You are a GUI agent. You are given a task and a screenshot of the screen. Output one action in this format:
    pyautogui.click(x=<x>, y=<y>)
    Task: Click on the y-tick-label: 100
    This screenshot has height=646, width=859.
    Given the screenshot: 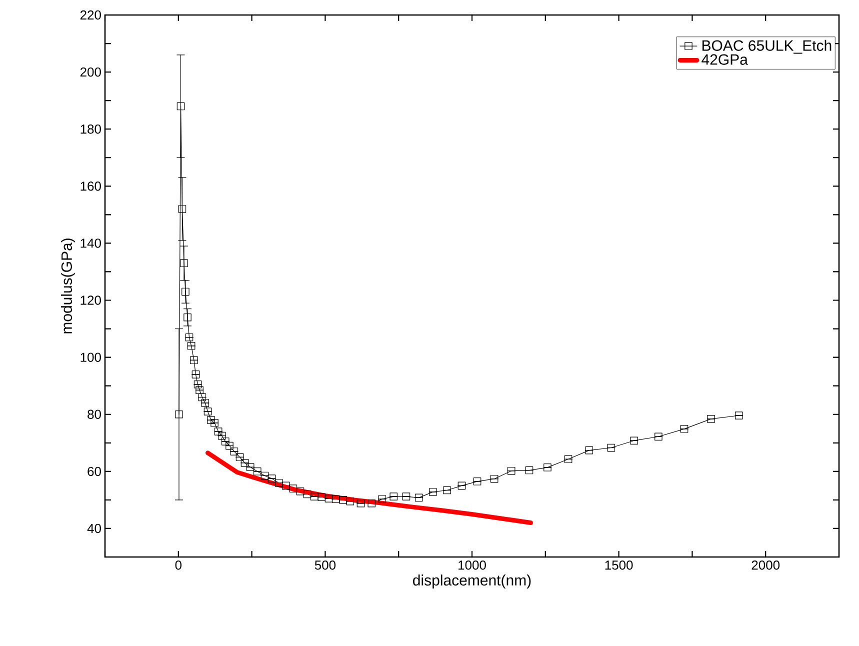 What is the action you would take?
    pyautogui.click(x=90, y=357)
    